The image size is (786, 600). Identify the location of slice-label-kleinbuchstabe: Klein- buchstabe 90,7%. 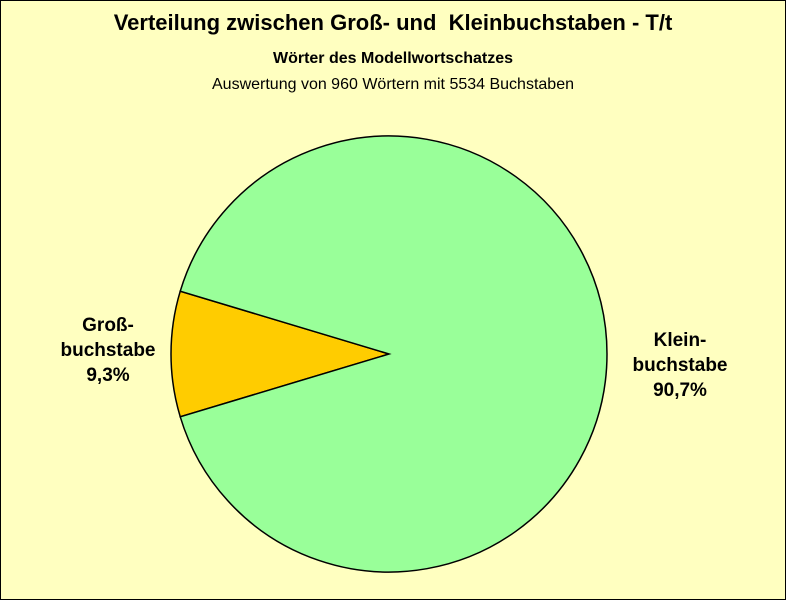
(680, 365).